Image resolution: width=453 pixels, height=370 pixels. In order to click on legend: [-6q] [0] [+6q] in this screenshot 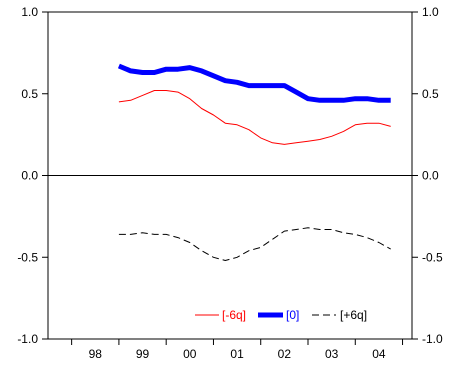, I will do `click(281, 315)`.